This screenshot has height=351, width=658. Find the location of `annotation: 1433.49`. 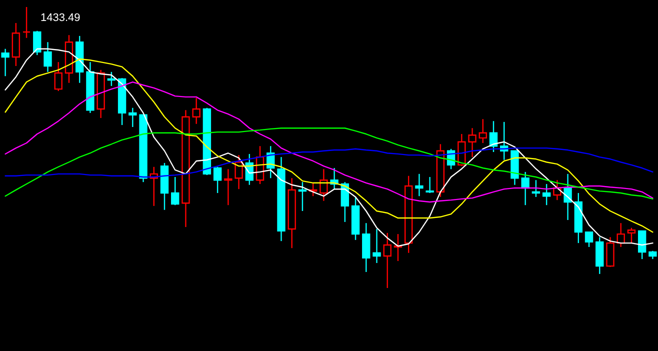

annotation: 1433.49 is located at coordinates (60, 18).